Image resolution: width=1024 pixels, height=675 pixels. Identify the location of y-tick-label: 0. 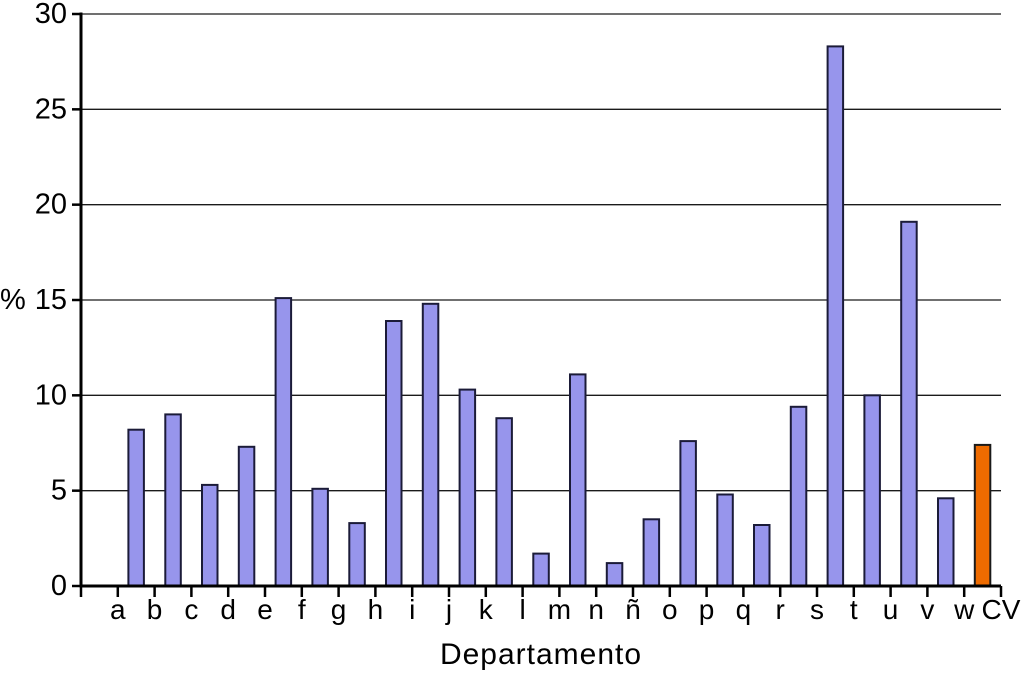
(59, 586).